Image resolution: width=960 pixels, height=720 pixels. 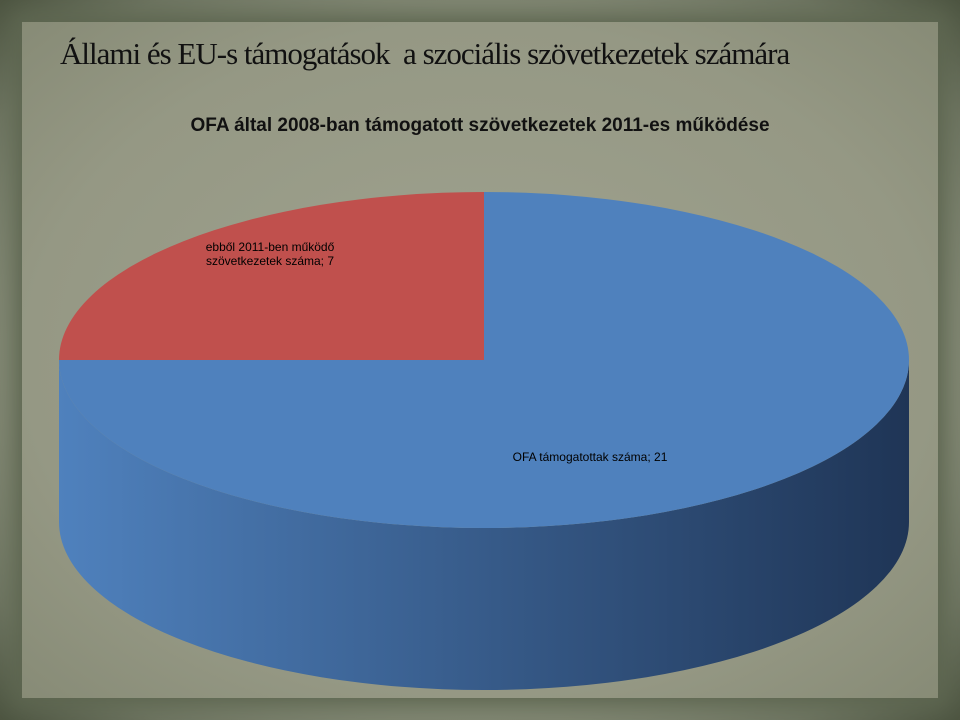 What do you see at coordinates (271, 276) in the screenshot?
I see `pie-slice` at bounding box center [271, 276].